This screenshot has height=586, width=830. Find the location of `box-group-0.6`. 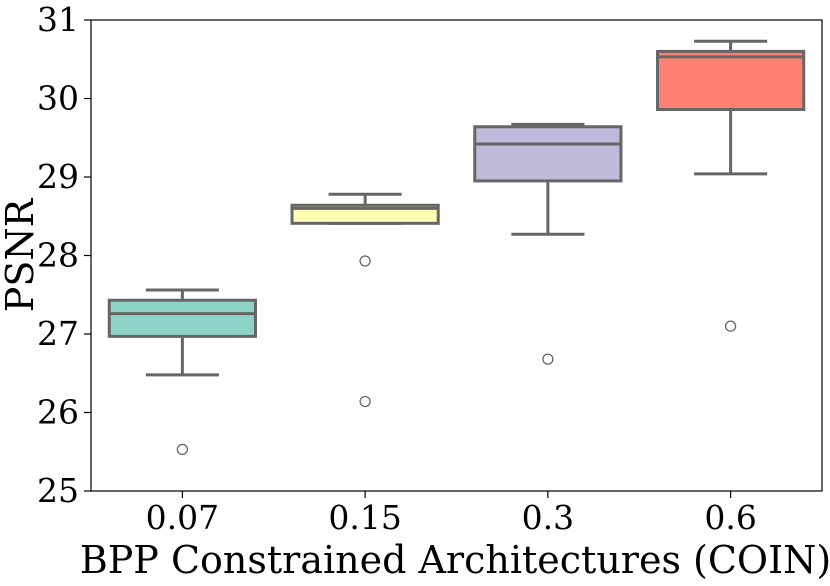

box-group-0.6 is located at coordinates (731, 185).